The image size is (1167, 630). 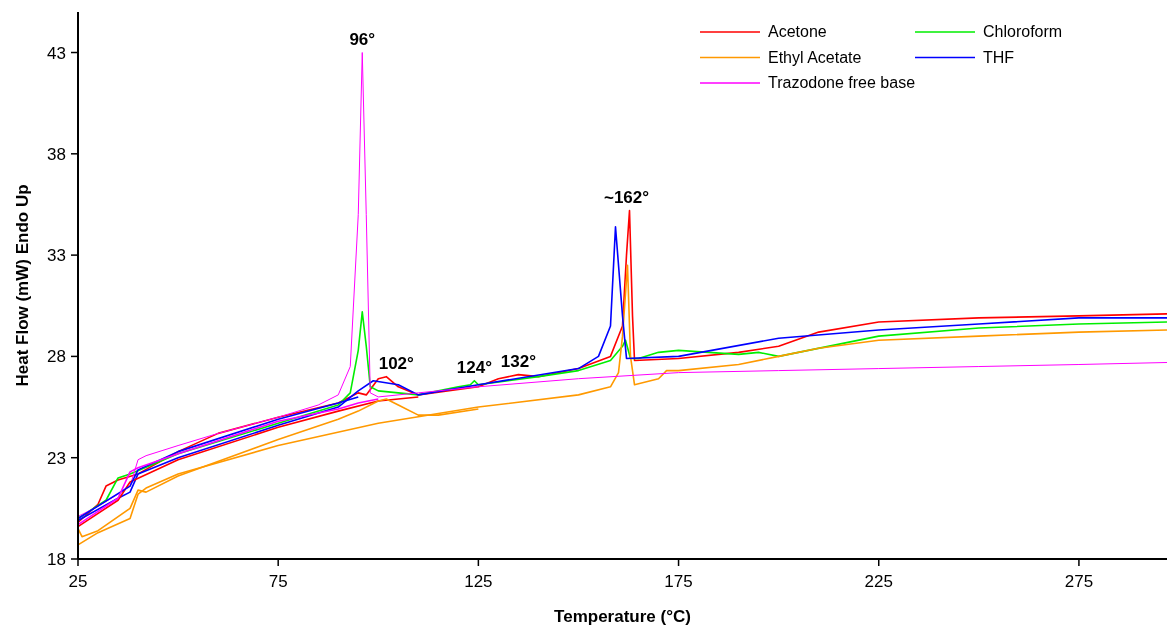 I want to click on legend-label: Trazodone free base, so click(x=842, y=82).